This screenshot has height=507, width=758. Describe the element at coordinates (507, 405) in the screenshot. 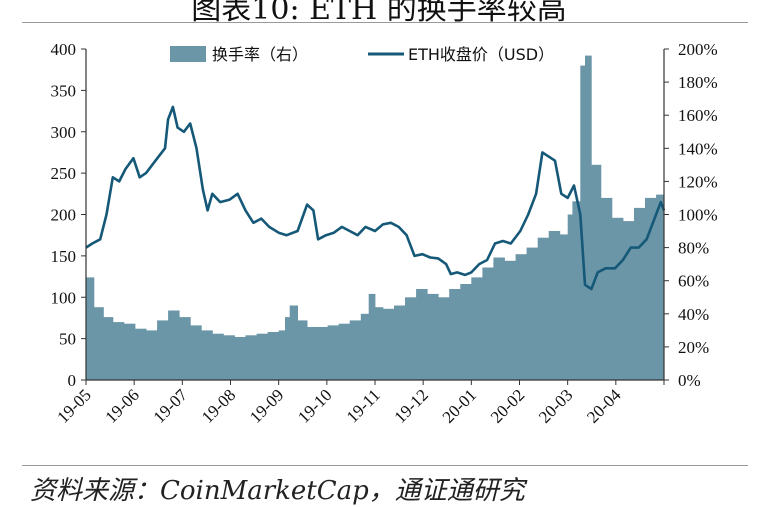

I see `x-tick-label: 20-02` at that location.